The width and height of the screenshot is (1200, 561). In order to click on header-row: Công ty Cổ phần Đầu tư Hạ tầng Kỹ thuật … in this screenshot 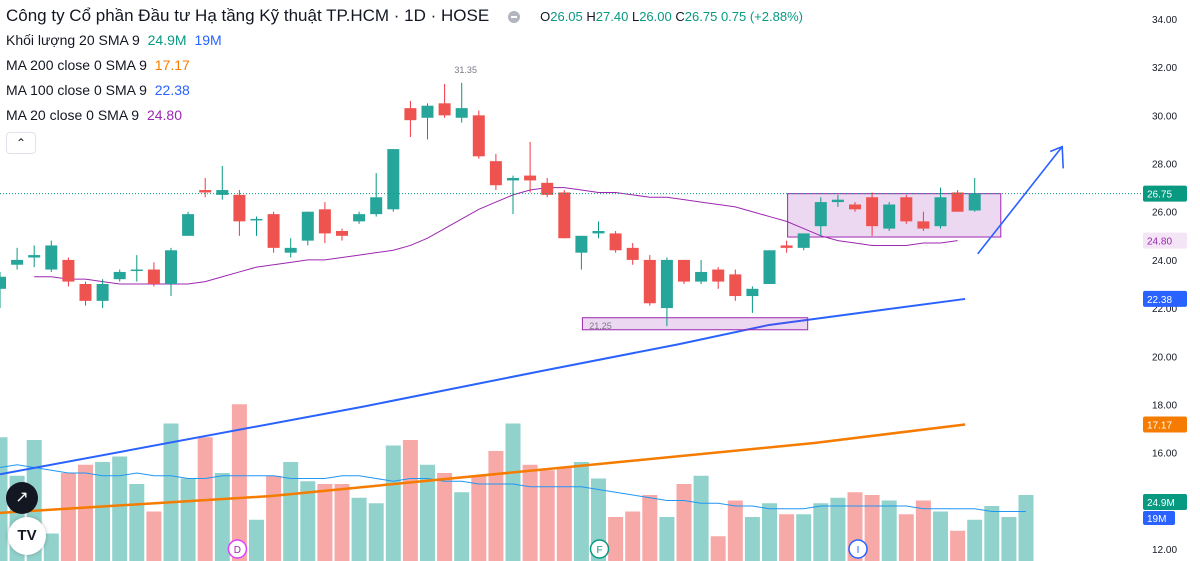, I will do `click(404, 16)`.